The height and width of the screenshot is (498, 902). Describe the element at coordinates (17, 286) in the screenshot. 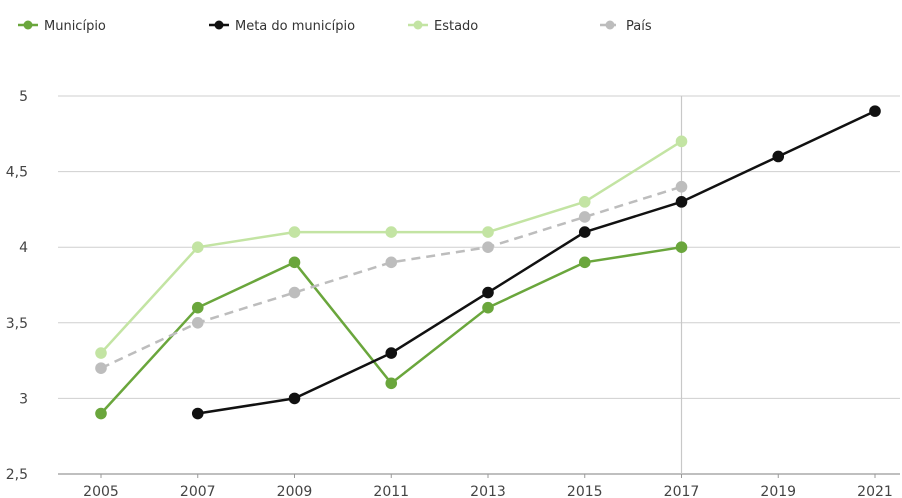

I see `y-axis: 2,5 3 3,5 4 4,5 5` at that location.